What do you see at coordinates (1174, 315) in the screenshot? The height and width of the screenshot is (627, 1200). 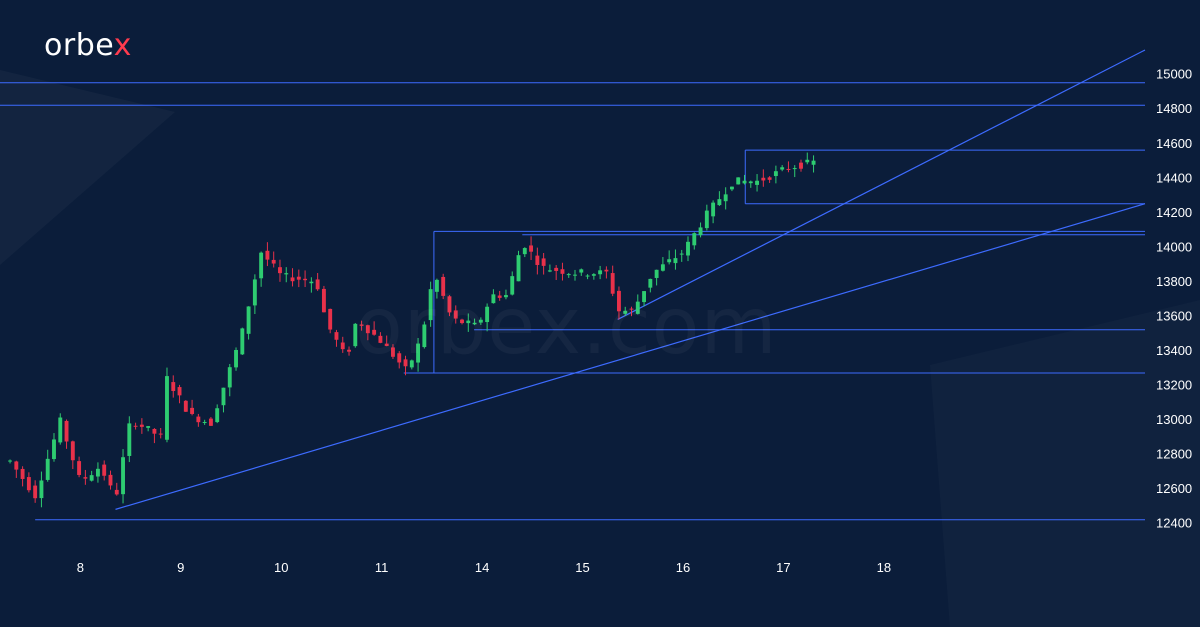 I see `y-tick-label: 13600` at bounding box center [1174, 315].